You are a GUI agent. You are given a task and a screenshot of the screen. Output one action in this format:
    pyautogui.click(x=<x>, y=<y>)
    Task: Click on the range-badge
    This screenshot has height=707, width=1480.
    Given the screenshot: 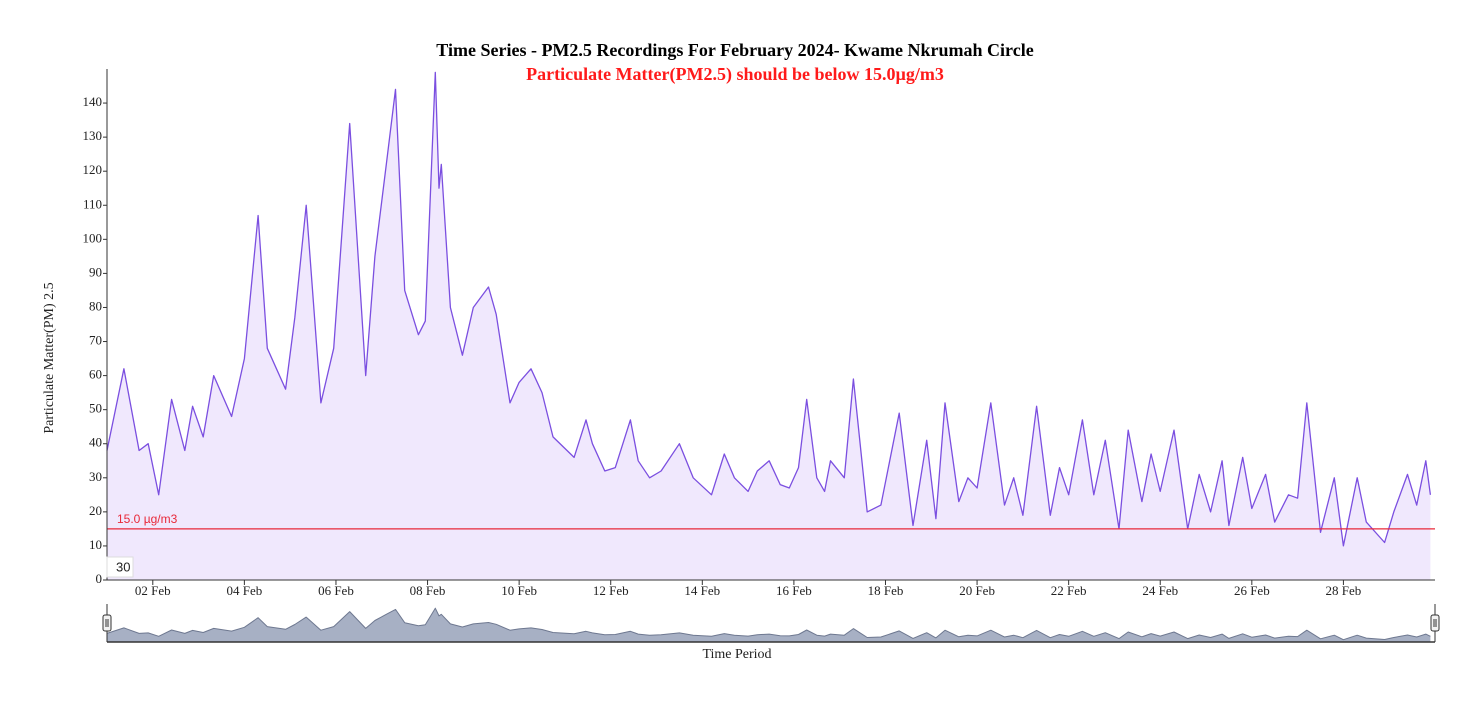 What is the action you would take?
    pyautogui.click(x=120, y=567)
    